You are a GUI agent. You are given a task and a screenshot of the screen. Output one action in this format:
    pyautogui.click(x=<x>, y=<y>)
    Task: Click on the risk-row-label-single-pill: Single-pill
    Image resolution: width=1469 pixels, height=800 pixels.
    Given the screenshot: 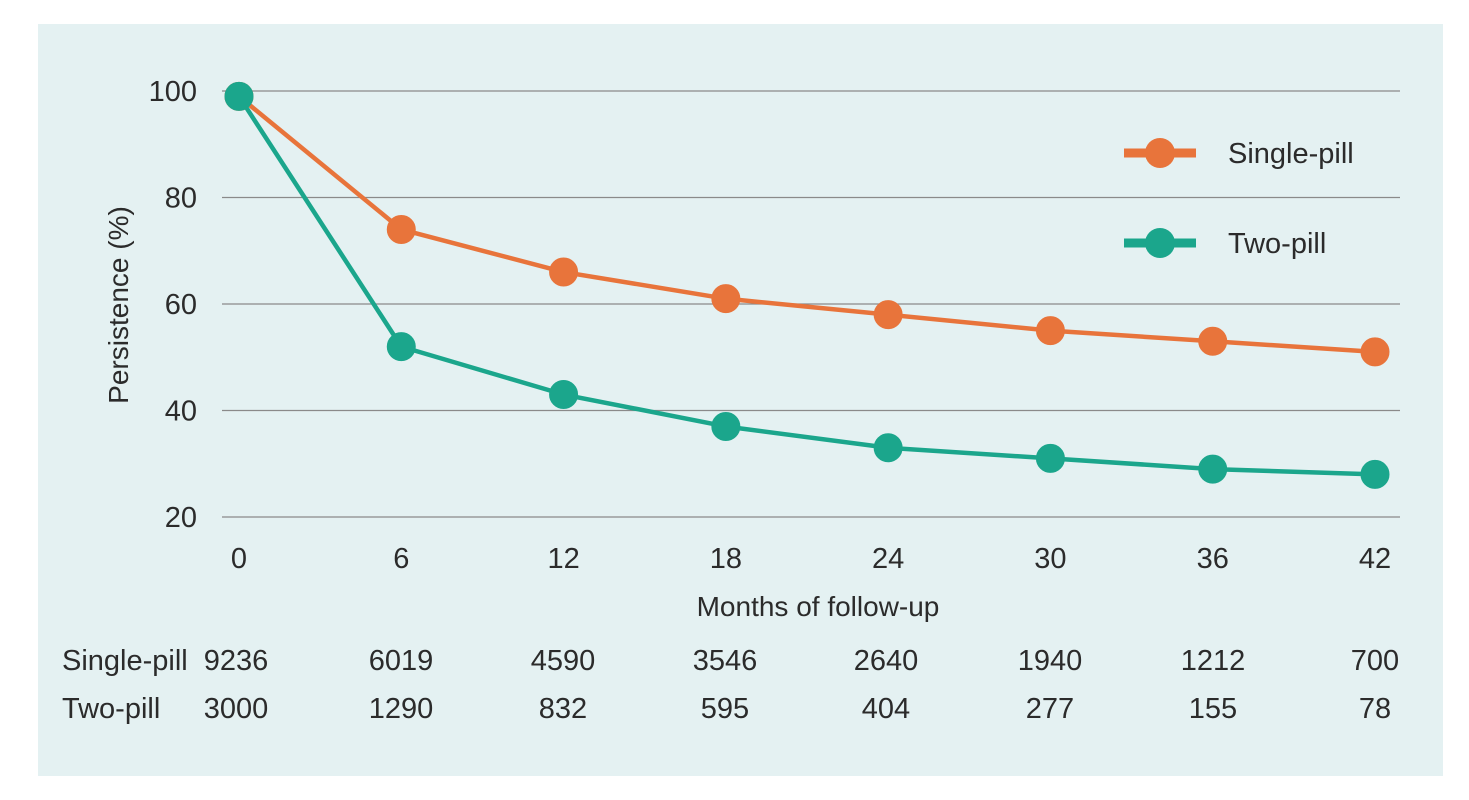 What is the action you would take?
    pyautogui.click(x=125, y=661)
    